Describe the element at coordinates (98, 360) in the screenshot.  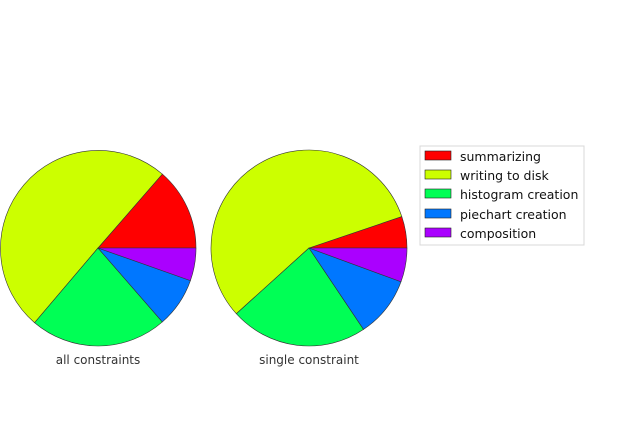
I see `pie-label-all-constraints: all constraints` at that location.